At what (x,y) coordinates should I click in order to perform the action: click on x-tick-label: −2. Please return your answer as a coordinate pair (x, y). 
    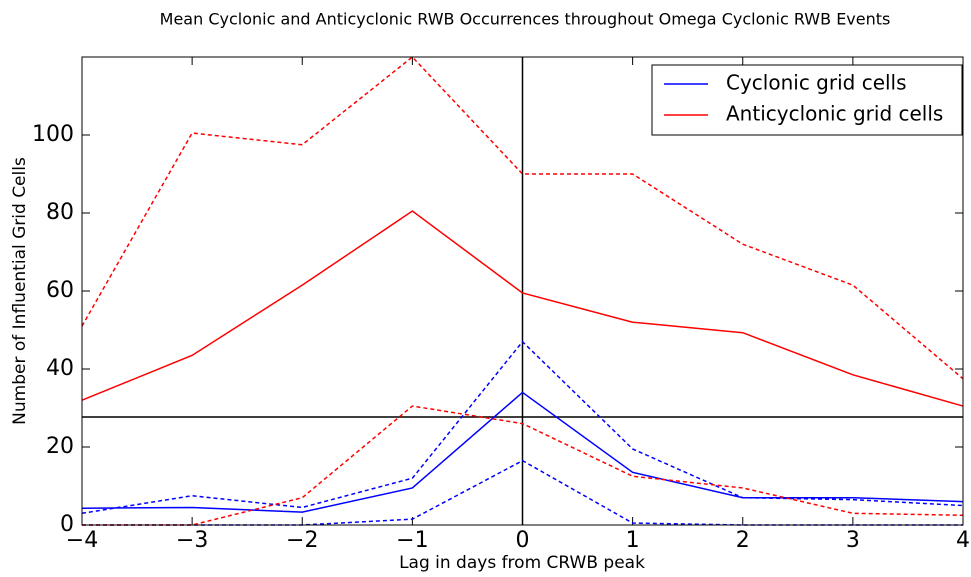
    Looking at the image, I should click on (302, 540).